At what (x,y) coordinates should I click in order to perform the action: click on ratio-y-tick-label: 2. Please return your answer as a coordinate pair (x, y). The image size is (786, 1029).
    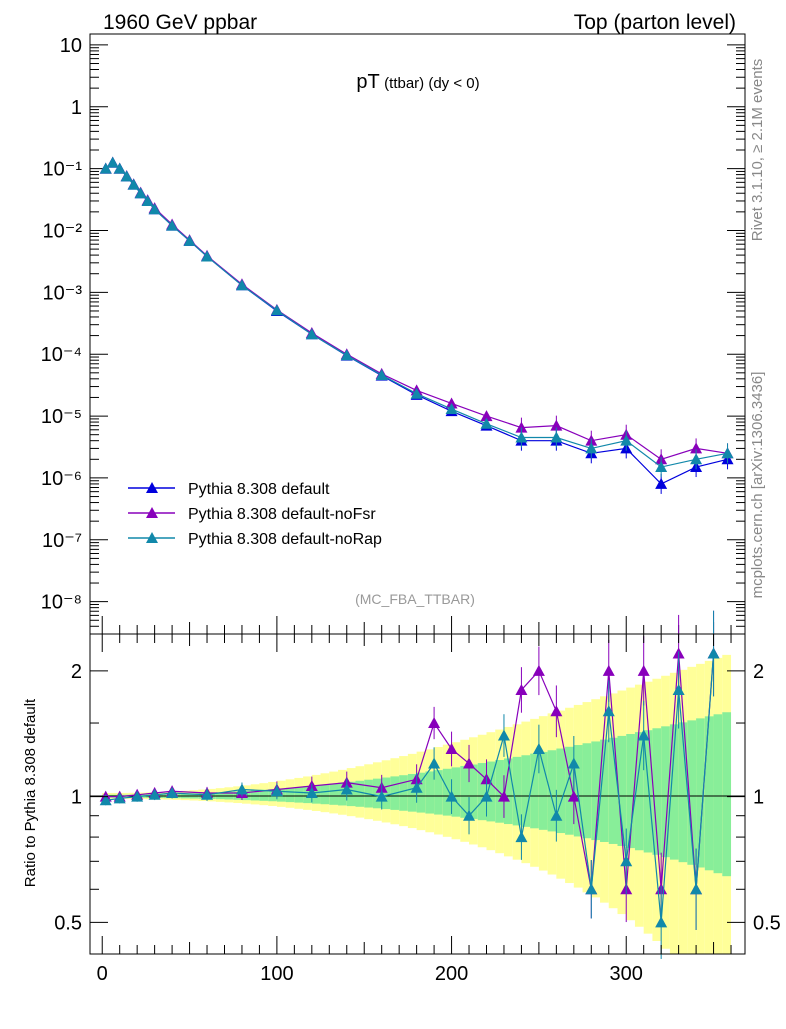
    Looking at the image, I should click on (76, 672).